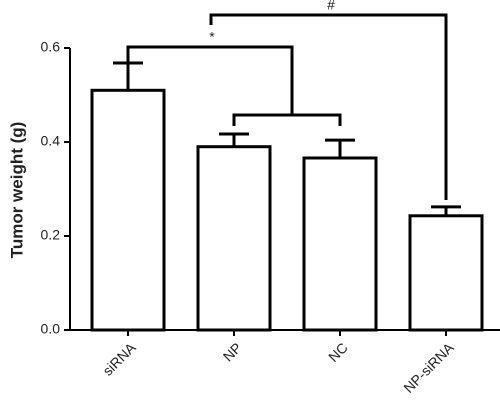 The image size is (500, 406). What do you see at coordinates (232, 351) in the screenshot?
I see `x-tick-label: NP` at bounding box center [232, 351].